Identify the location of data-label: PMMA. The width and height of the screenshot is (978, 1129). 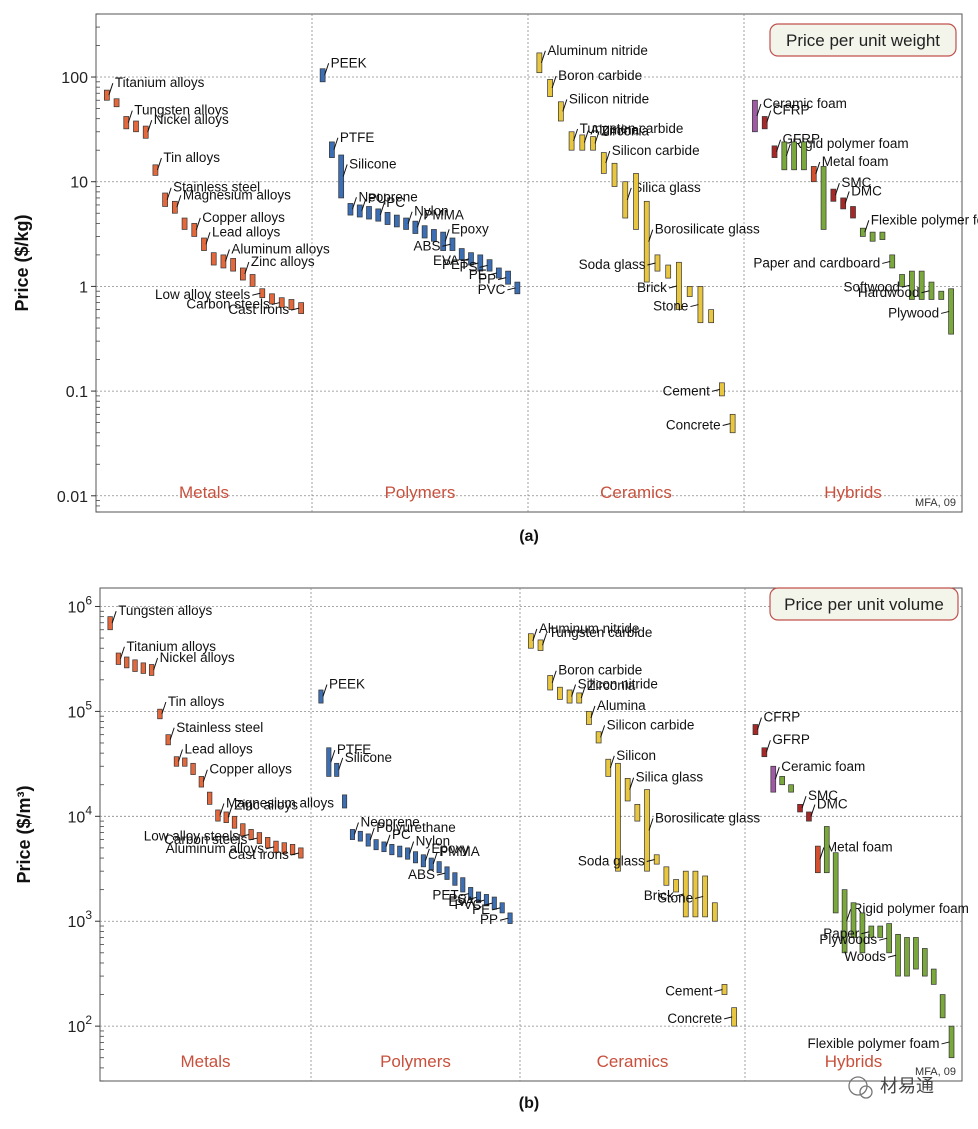
(443, 214).